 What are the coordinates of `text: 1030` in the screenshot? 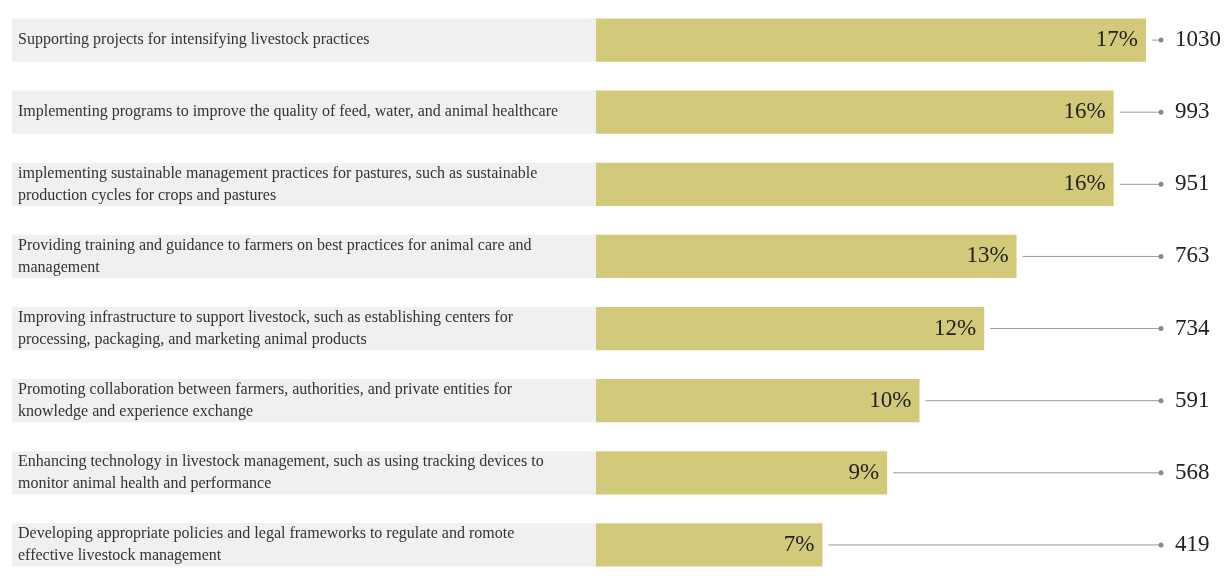 It's located at (1198, 39).